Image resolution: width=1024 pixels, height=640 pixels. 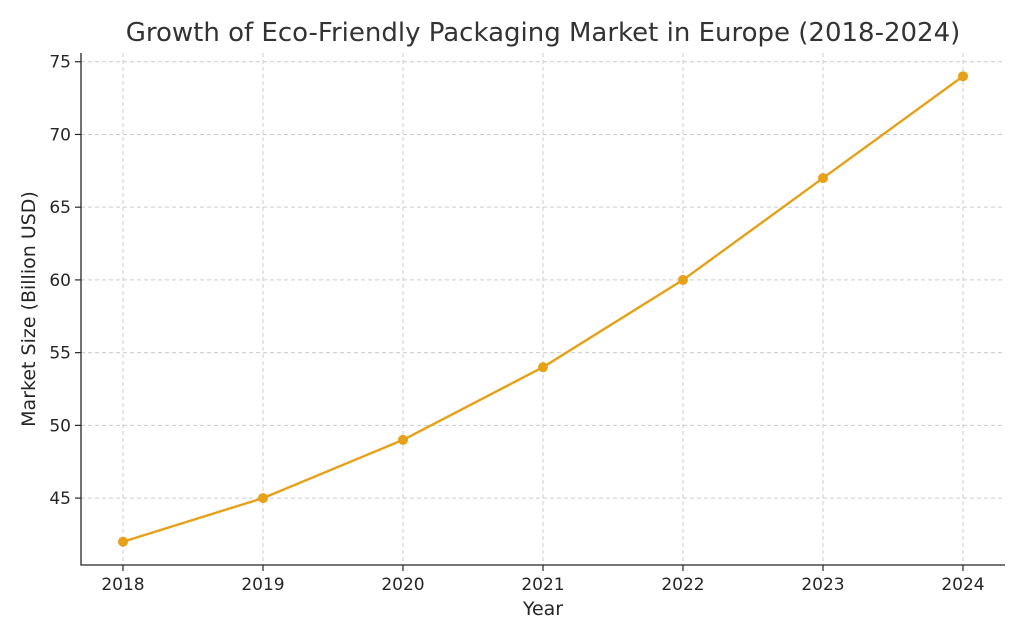 I want to click on x-axis-label: Year, so click(x=542, y=609).